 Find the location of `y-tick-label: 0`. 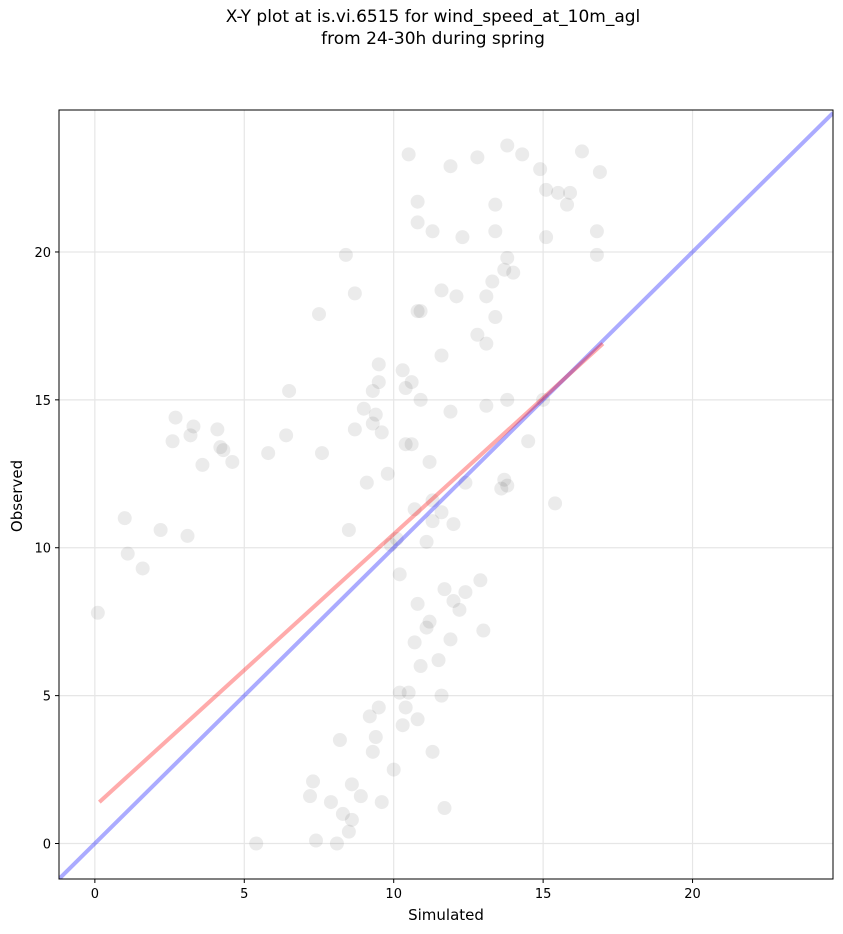

y-tick-label: 0 is located at coordinates (47, 845).